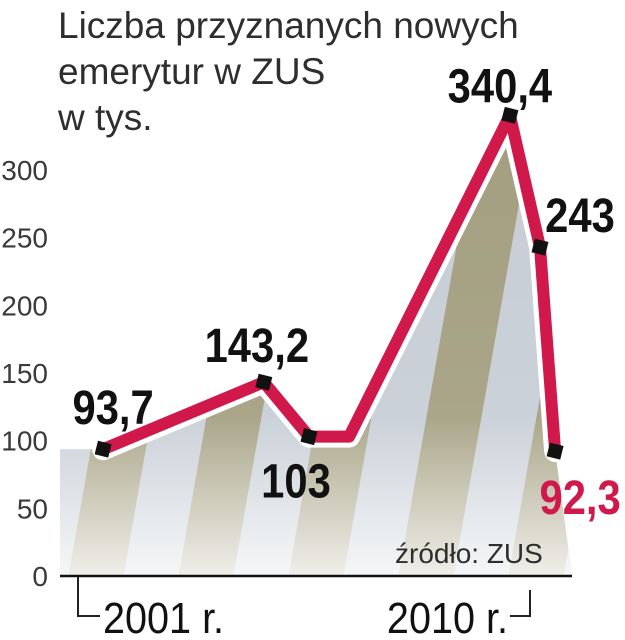 This screenshot has height=640, width=625. What do you see at coordinates (447, 616) in the screenshot?
I see `x-tick-label: 2010 r.` at bounding box center [447, 616].